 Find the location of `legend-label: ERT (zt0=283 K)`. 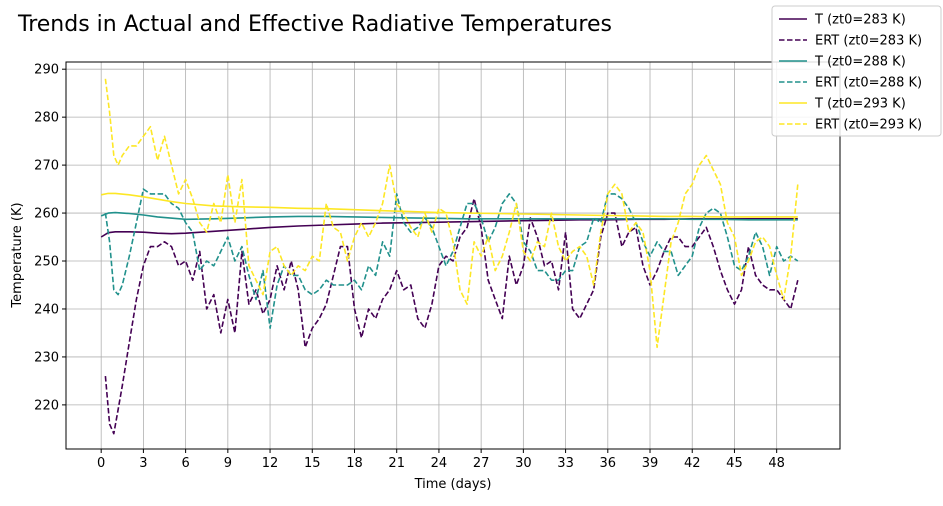

legend-label: ERT (zt0=283 K) is located at coordinates (868, 41).